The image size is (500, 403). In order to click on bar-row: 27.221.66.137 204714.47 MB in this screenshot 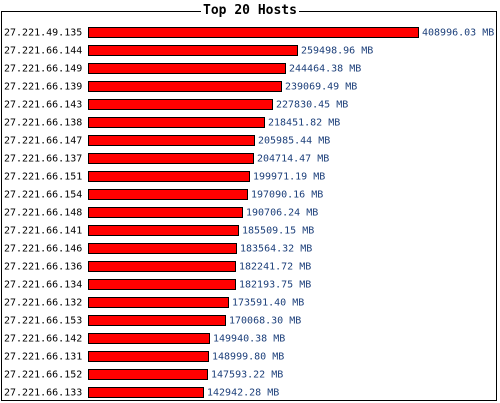, I will do `click(166, 159)`.